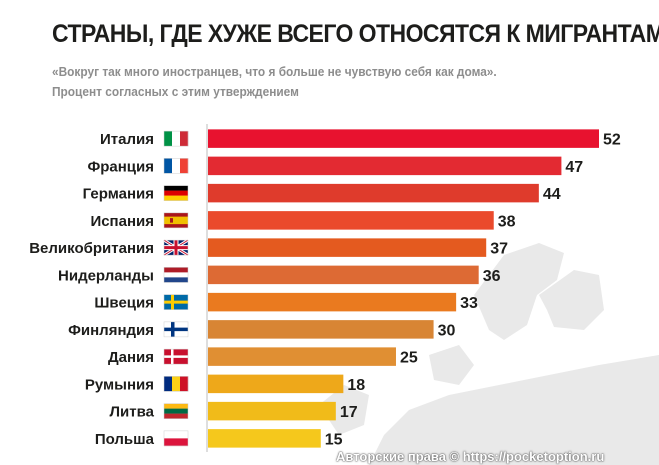  I want to click on lithuania-flag, so click(176, 411).